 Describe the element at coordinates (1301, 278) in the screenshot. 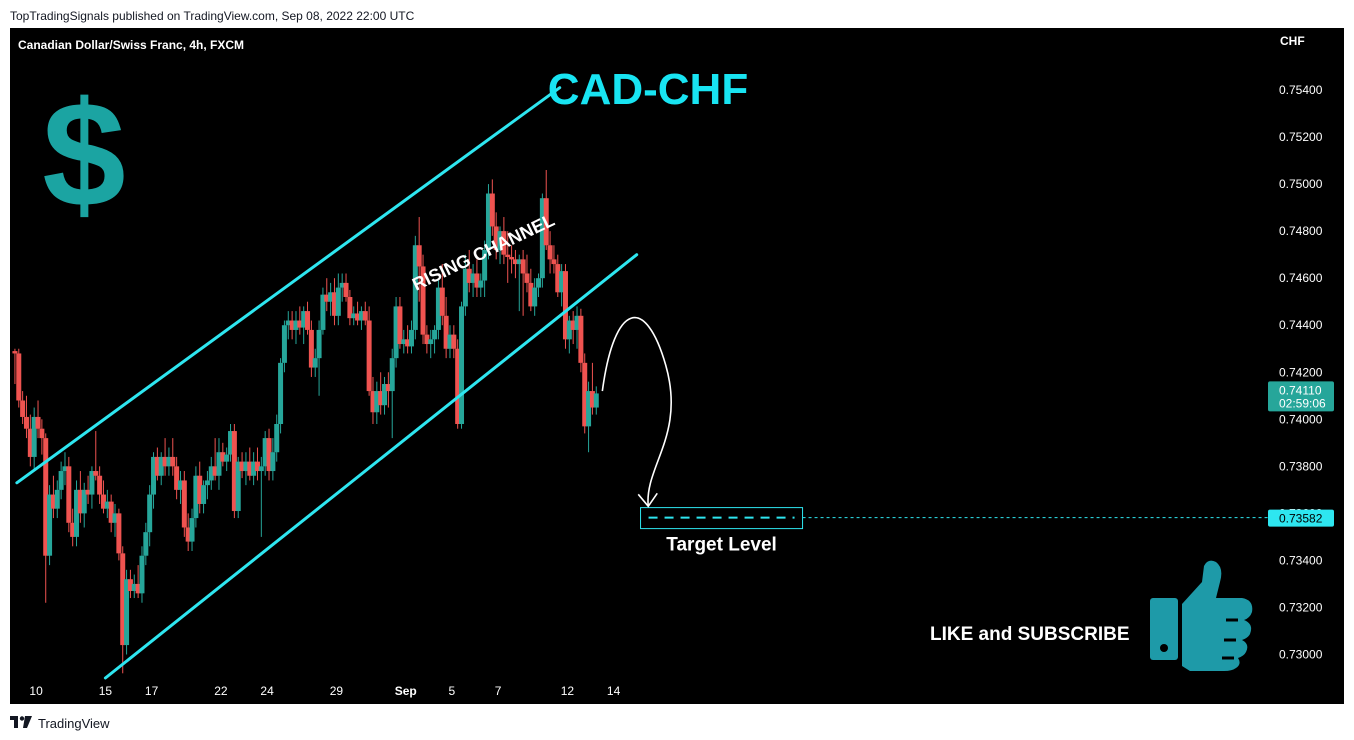

I see `y-tick-label: 0.74600` at that location.